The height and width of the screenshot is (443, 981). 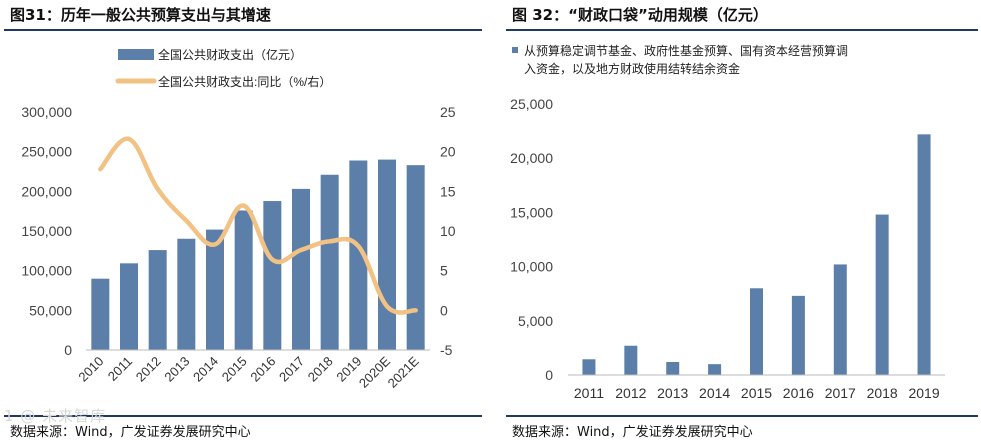 What do you see at coordinates (46, 271) in the screenshot?
I see `y-left-tick-label: 100,000` at bounding box center [46, 271].